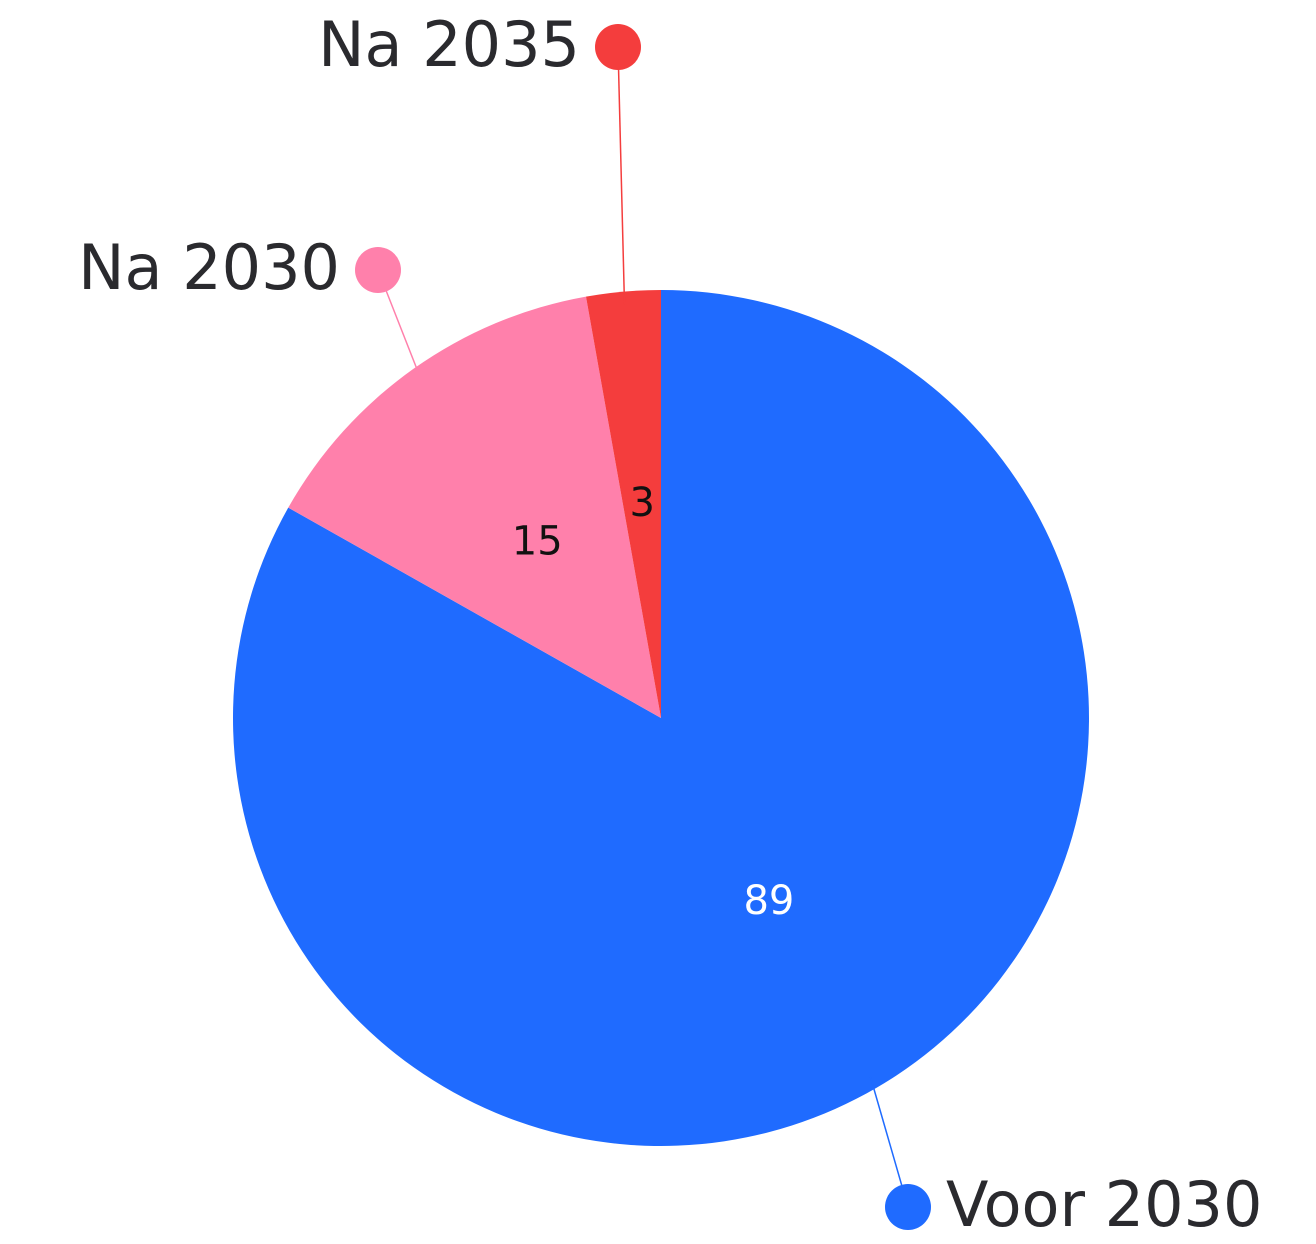 The width and height of the screenshot is (1316, 1244). Describe the element at coordinates (641, 503) in the screenshot. I see `slice-value-label: 3` at that location.